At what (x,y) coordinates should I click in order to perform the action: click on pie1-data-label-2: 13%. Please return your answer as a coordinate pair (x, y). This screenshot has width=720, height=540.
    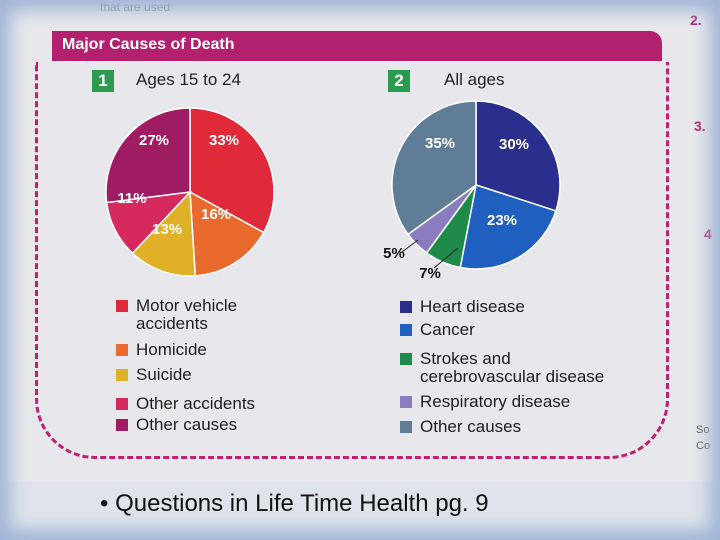
    Looking at the image, I should click on (167, 229).